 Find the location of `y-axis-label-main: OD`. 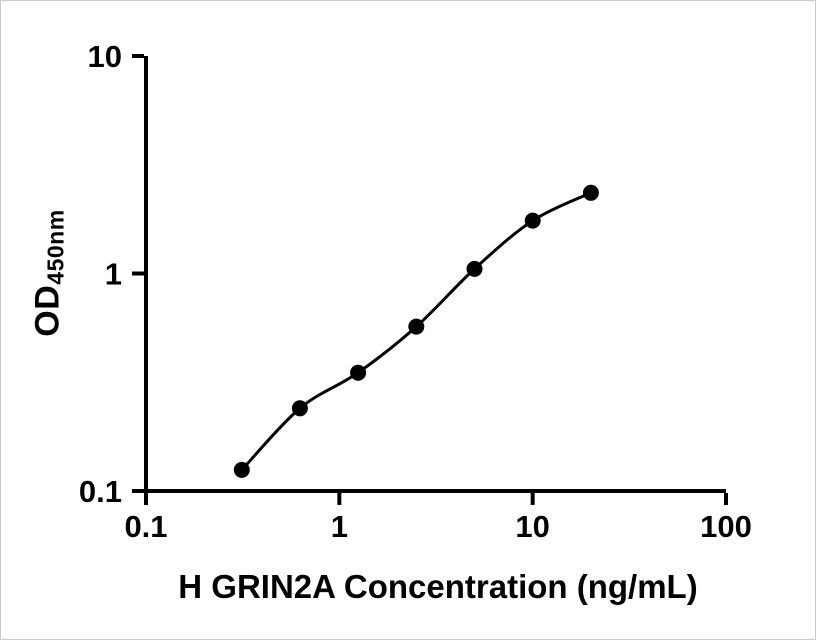

y-axis-label-main: OD is located at coordinates (47, 310).